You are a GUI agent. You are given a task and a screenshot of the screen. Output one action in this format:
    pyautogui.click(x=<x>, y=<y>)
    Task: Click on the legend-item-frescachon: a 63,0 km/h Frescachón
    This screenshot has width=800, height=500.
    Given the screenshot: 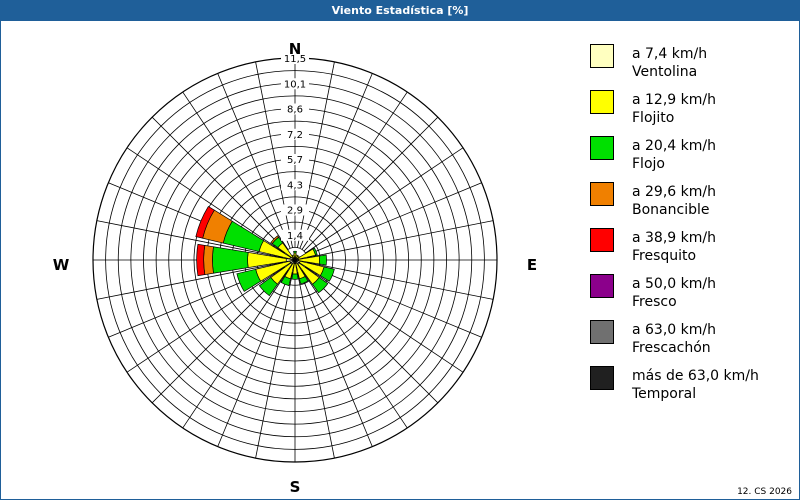 What is the action you would take?
    pyautogui.click(x=690, y=341)
    